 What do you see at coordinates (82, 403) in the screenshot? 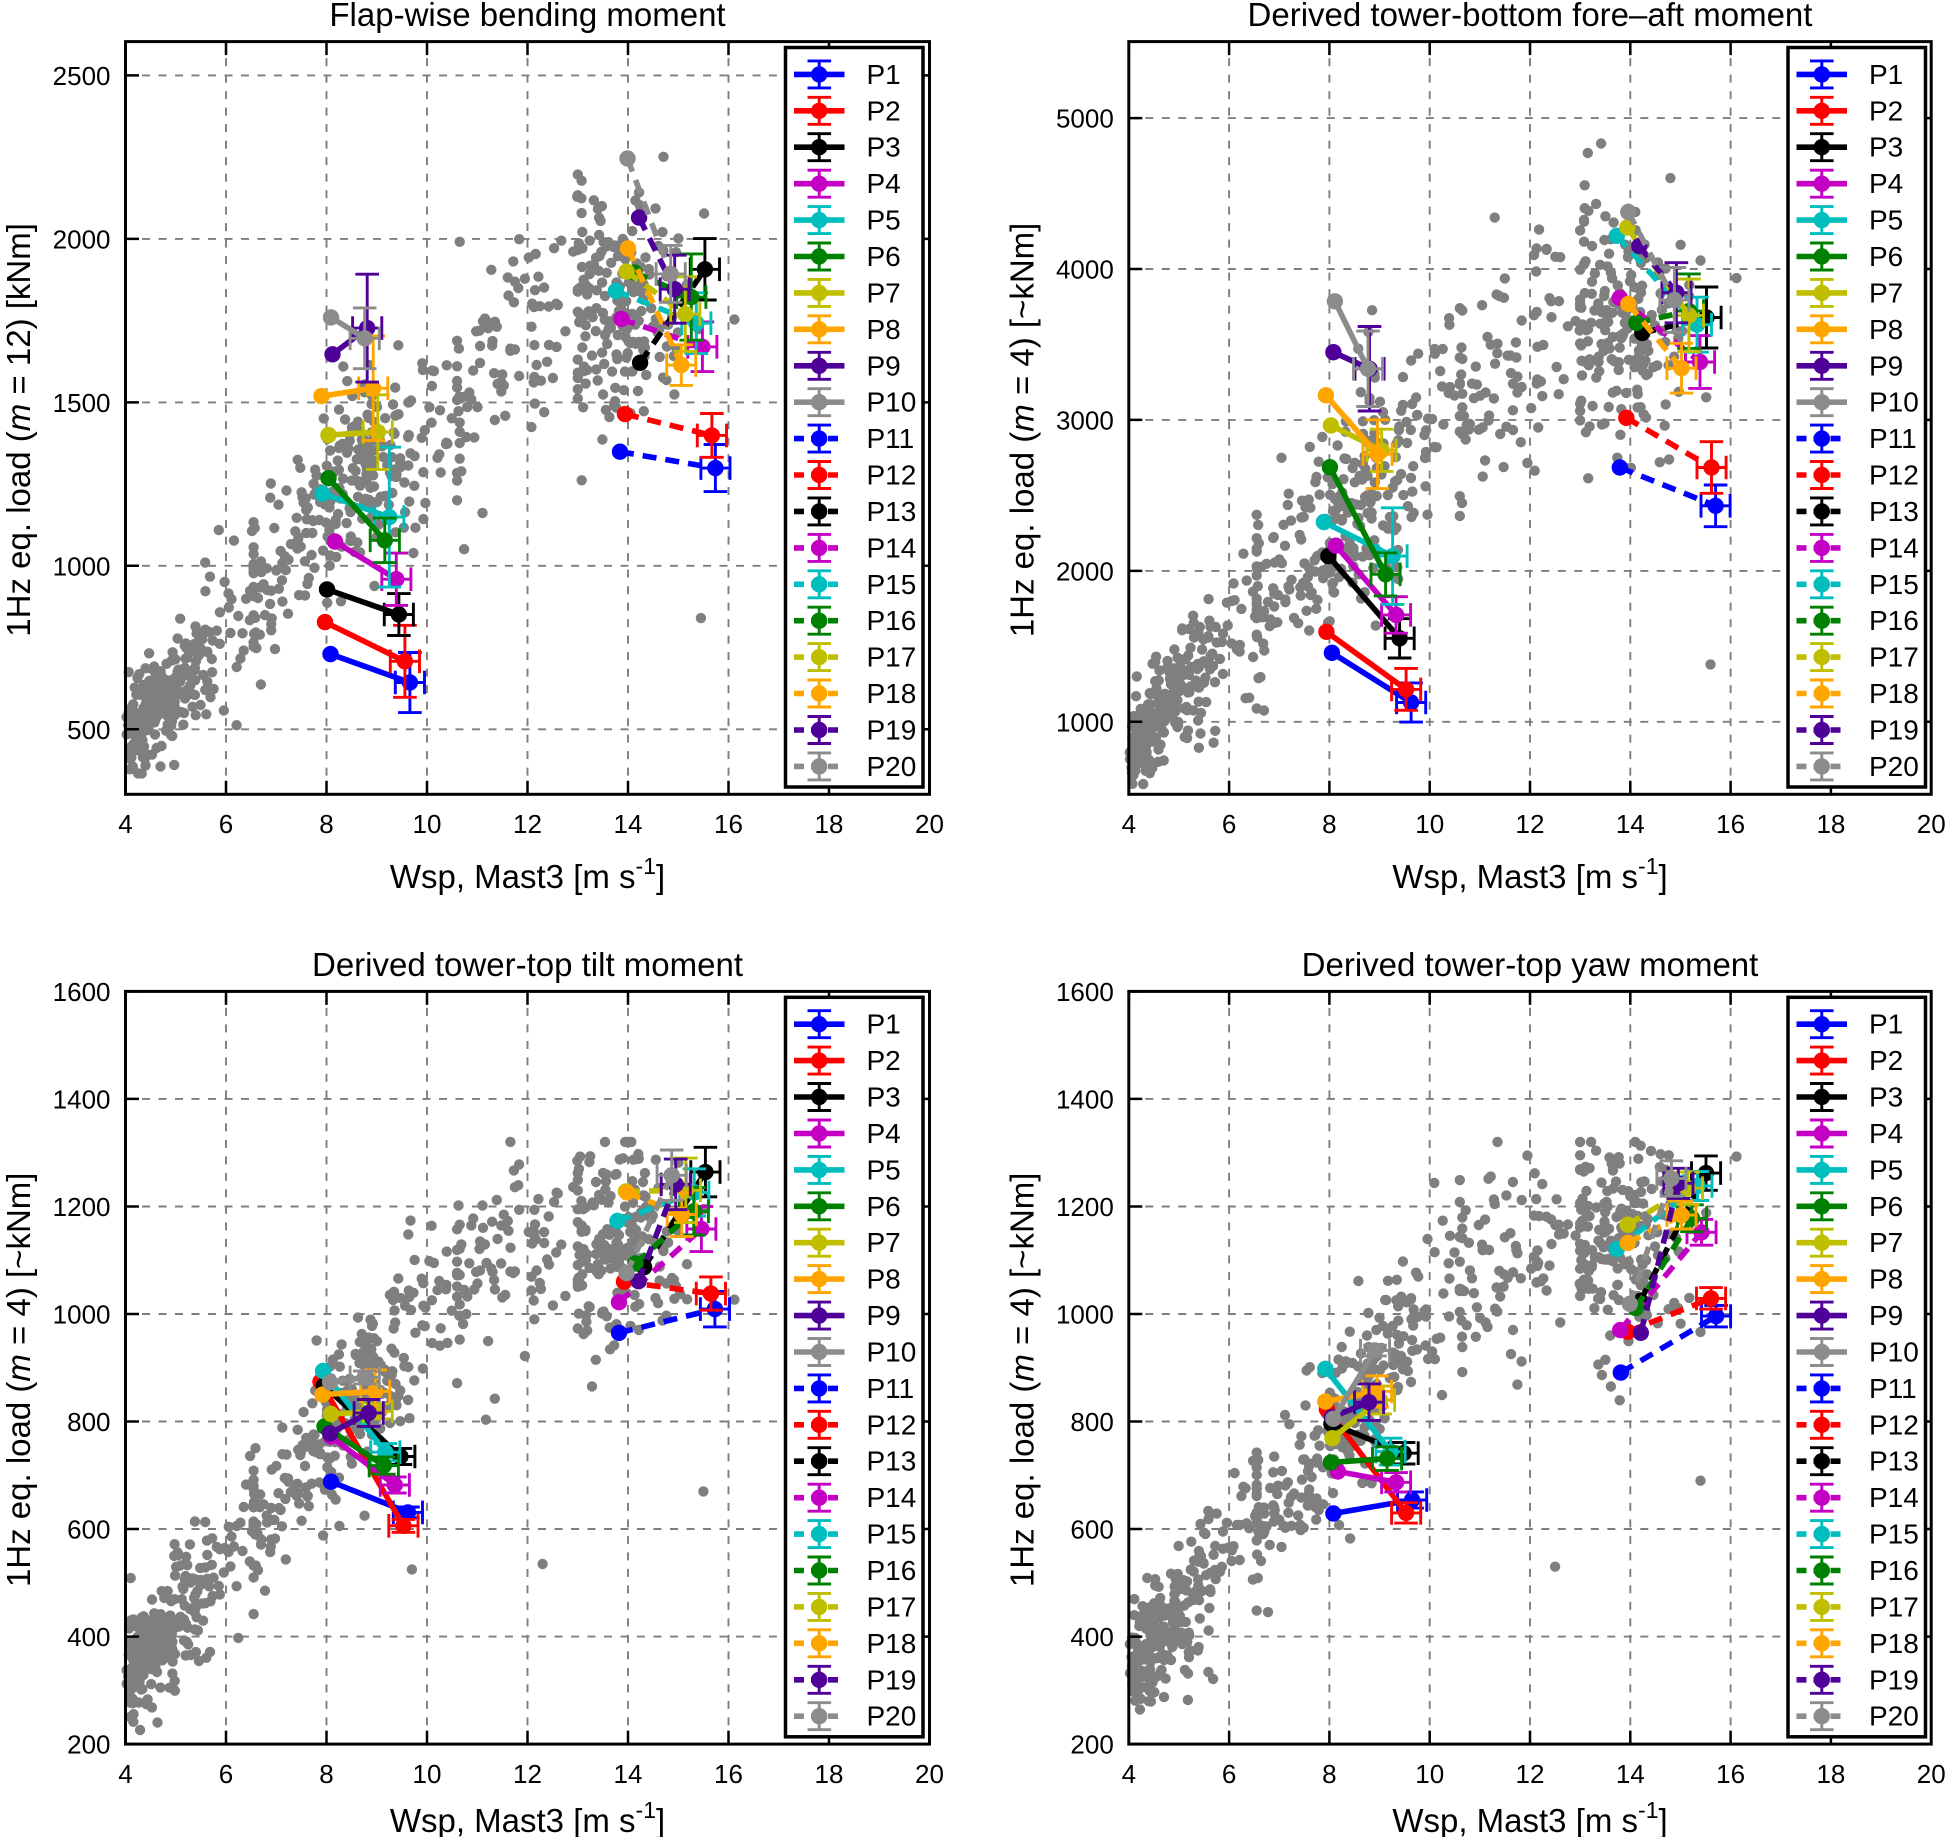
I see `svg-text: 1500` at bounding box center [82, 403].